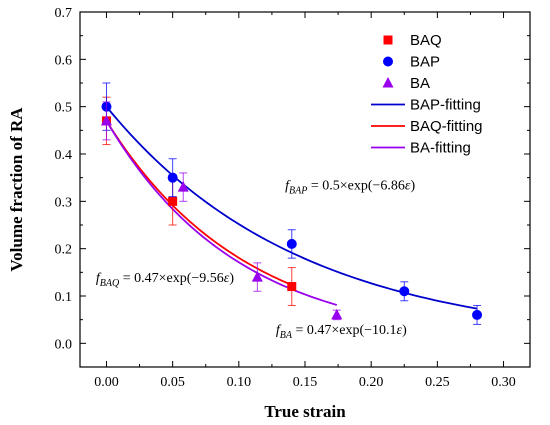 The width and height of the screenshot is (550, 425). I want to click on fit-line-baq-fitting, so click(199, 203).